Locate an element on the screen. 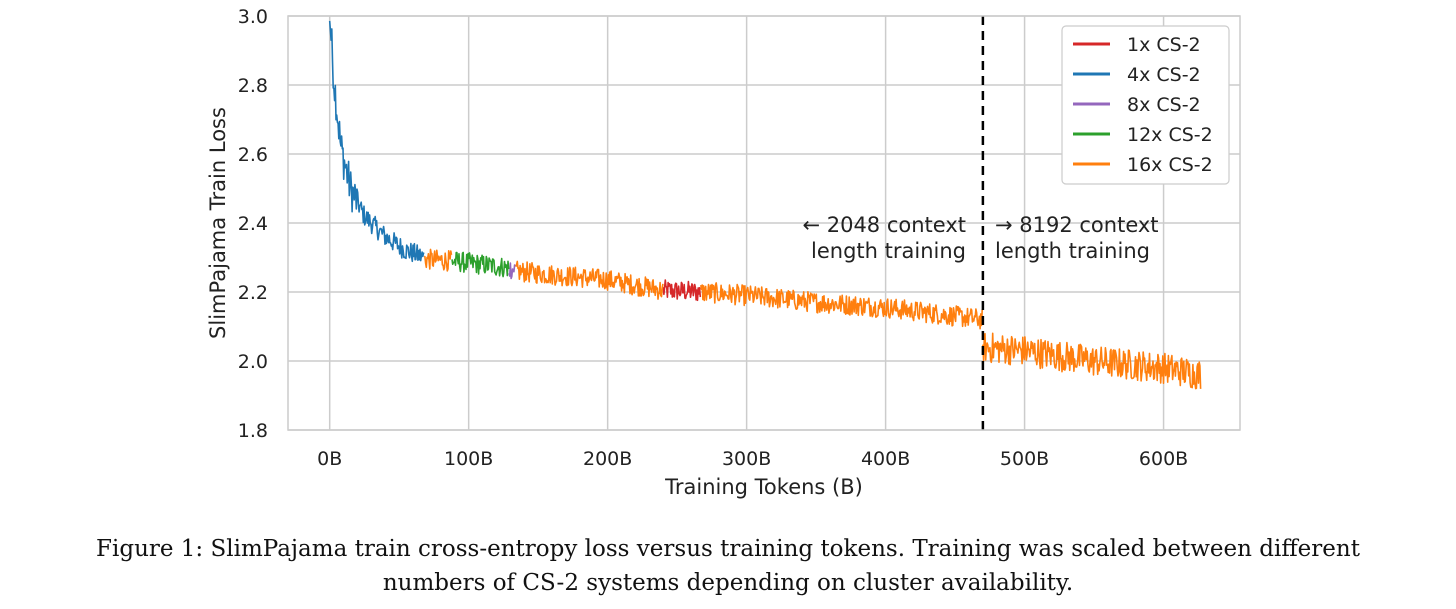  x-tick-label: 400B is located at coordinates (885, 459).